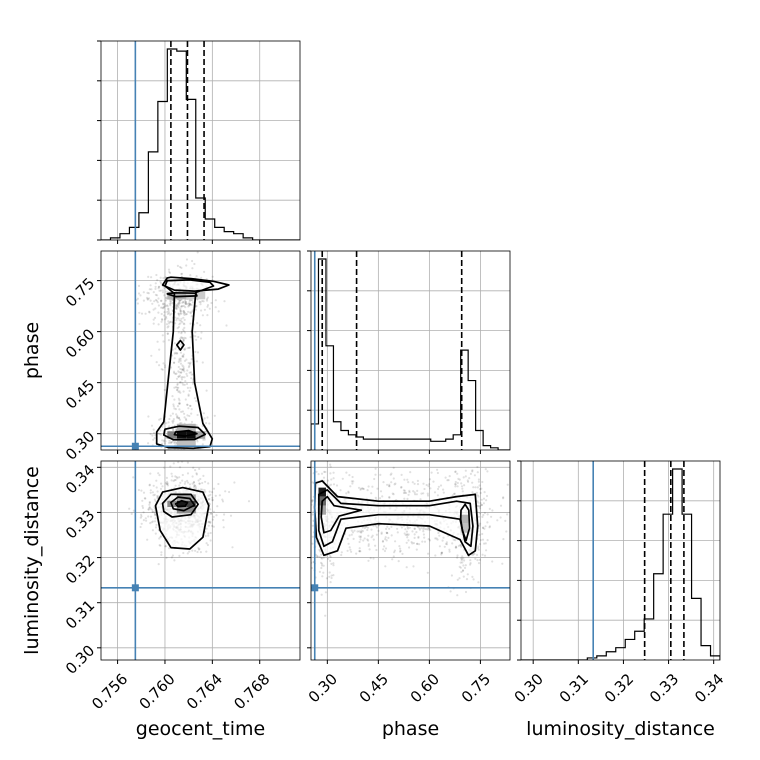 The height and width of the screenshot is (760, 760). I want to click on panel-frame, so click(620, 560).